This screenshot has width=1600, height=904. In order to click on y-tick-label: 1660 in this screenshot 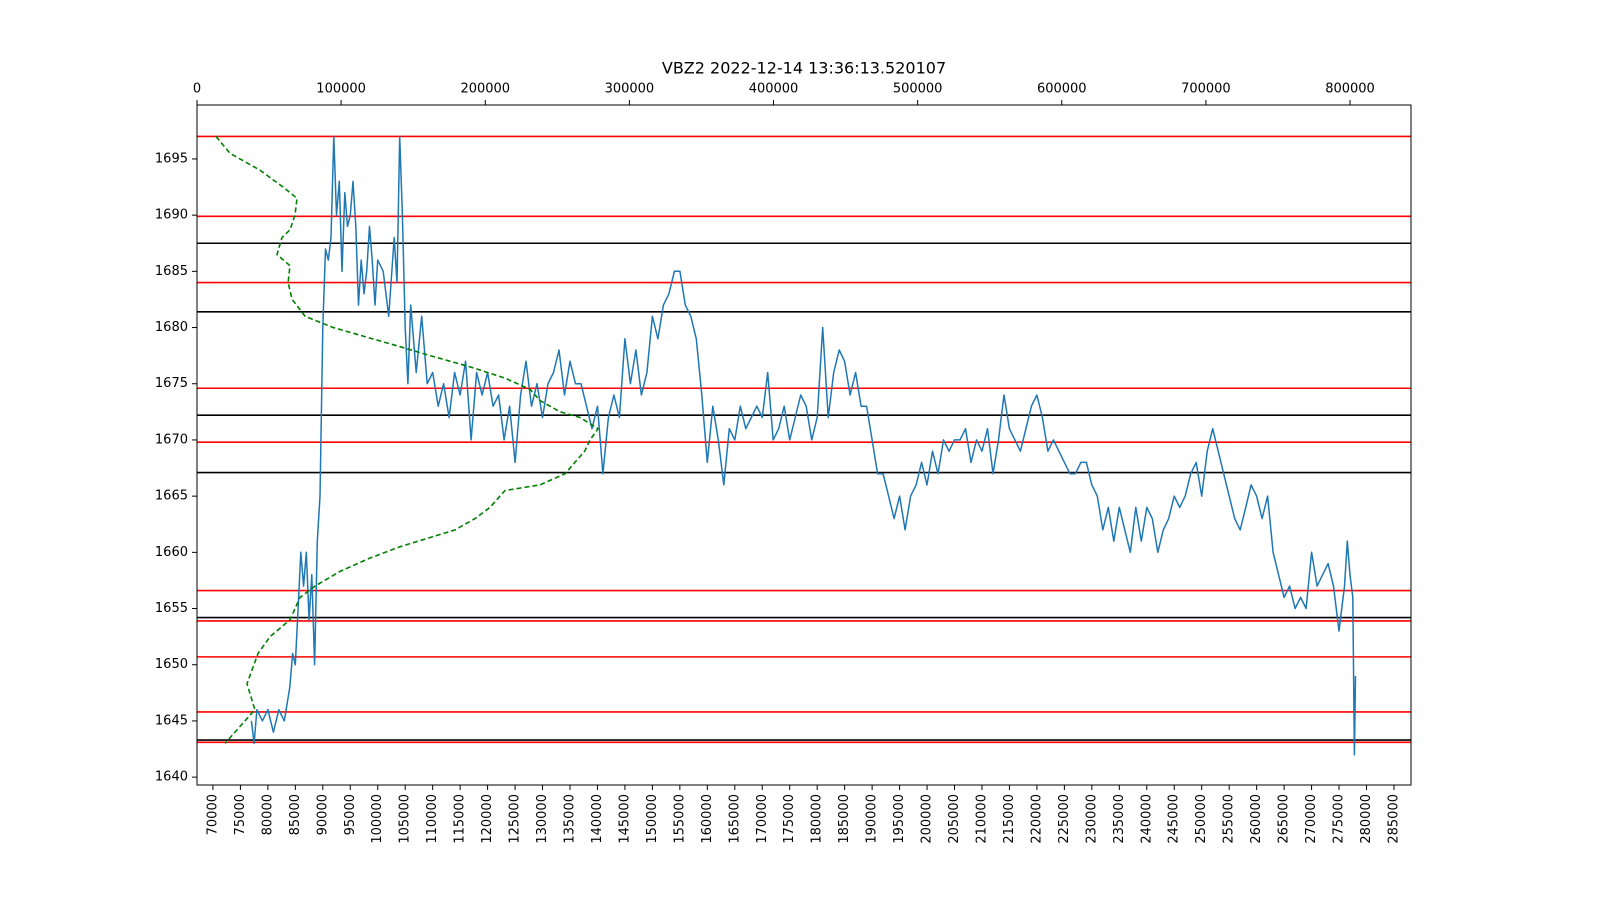, I will do `click(171, 552)`.